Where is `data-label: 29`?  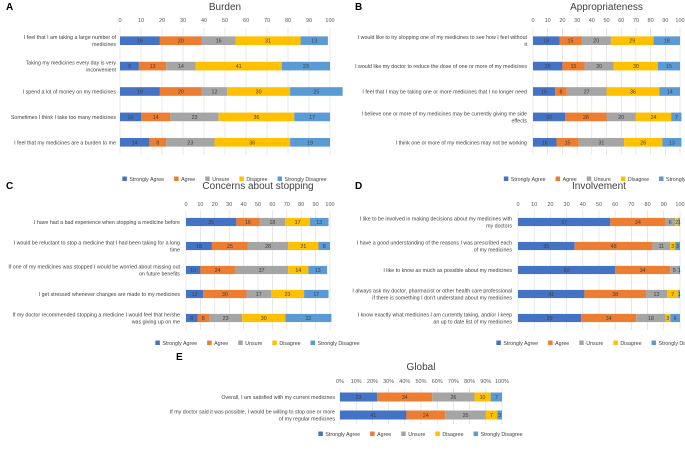 data-label: 29 is located at coordinates (632, 42).